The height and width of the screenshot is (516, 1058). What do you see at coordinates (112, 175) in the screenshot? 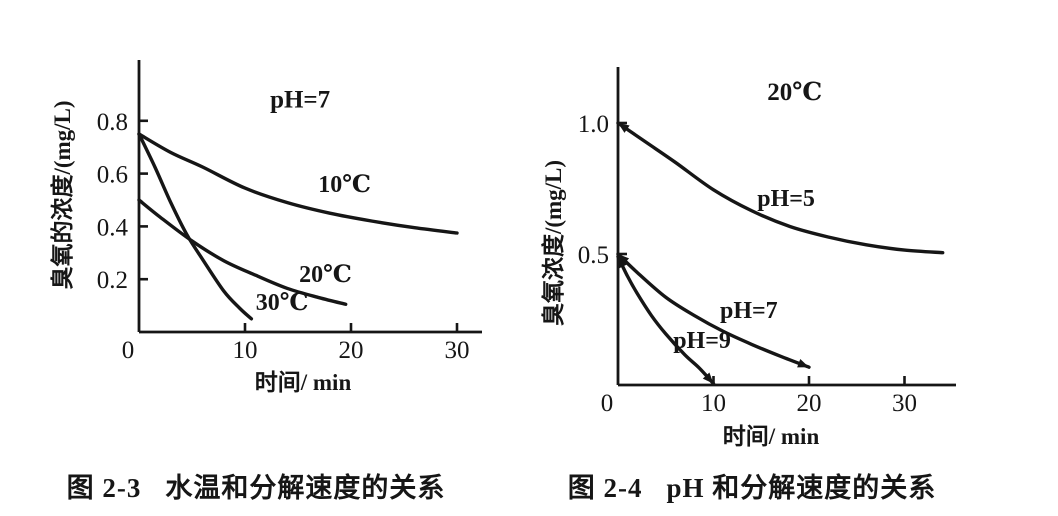
I see `y-tick-label: 0.6` at bounding box center [112, 175].